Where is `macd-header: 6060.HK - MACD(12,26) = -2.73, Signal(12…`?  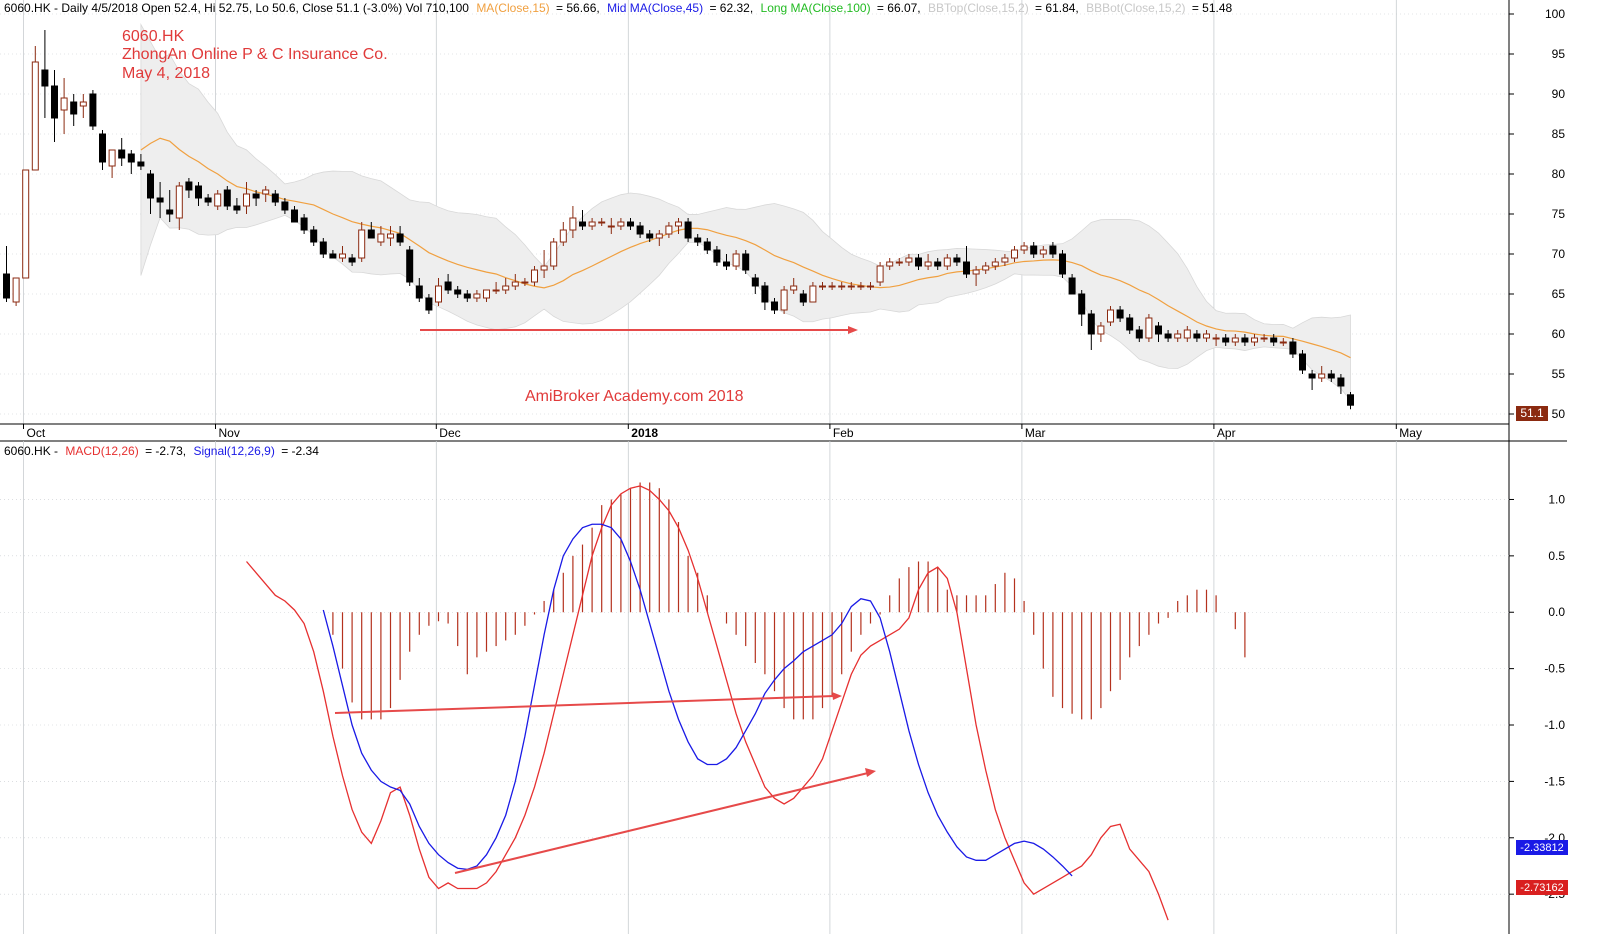
macd-header: 6060.HK - MACD(12,26) = -2.73, Signal(12… is located at coordinates (161, 451).